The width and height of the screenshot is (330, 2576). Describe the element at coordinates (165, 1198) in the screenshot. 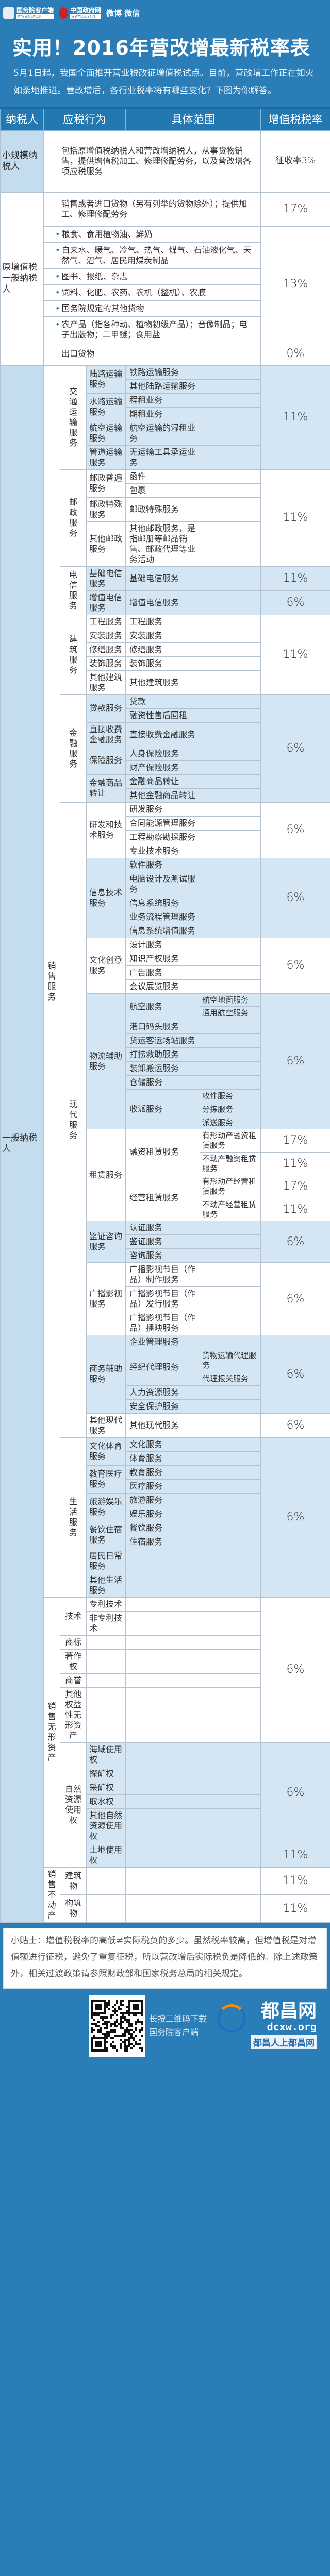

I see `table-row: 经营租赁服务 有形动产经营租赁服务 17%` at that location.